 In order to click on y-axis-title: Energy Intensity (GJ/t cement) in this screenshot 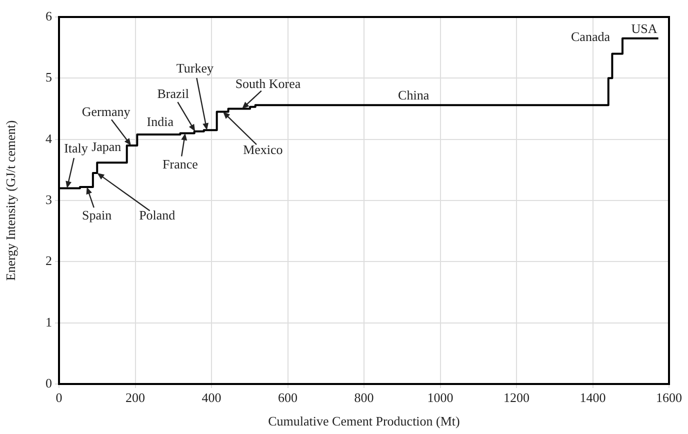, I will do `click(10, 200)`.